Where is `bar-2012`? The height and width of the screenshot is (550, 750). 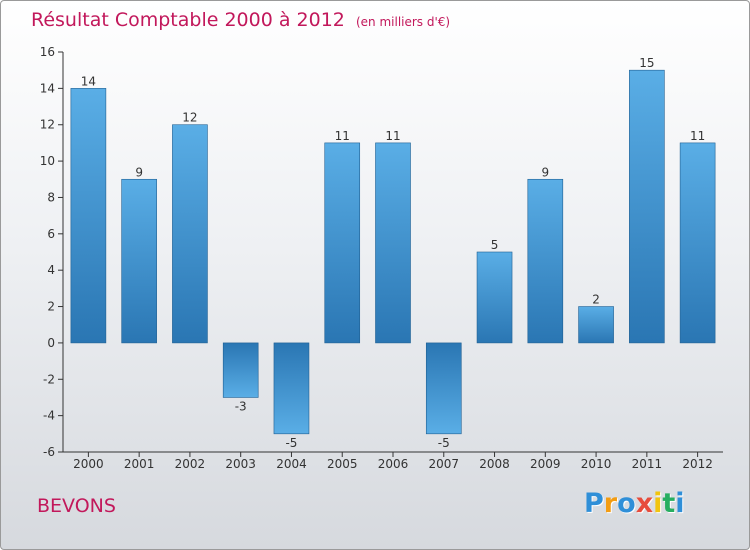 bar-2012 is located at coordinates (697, 243).